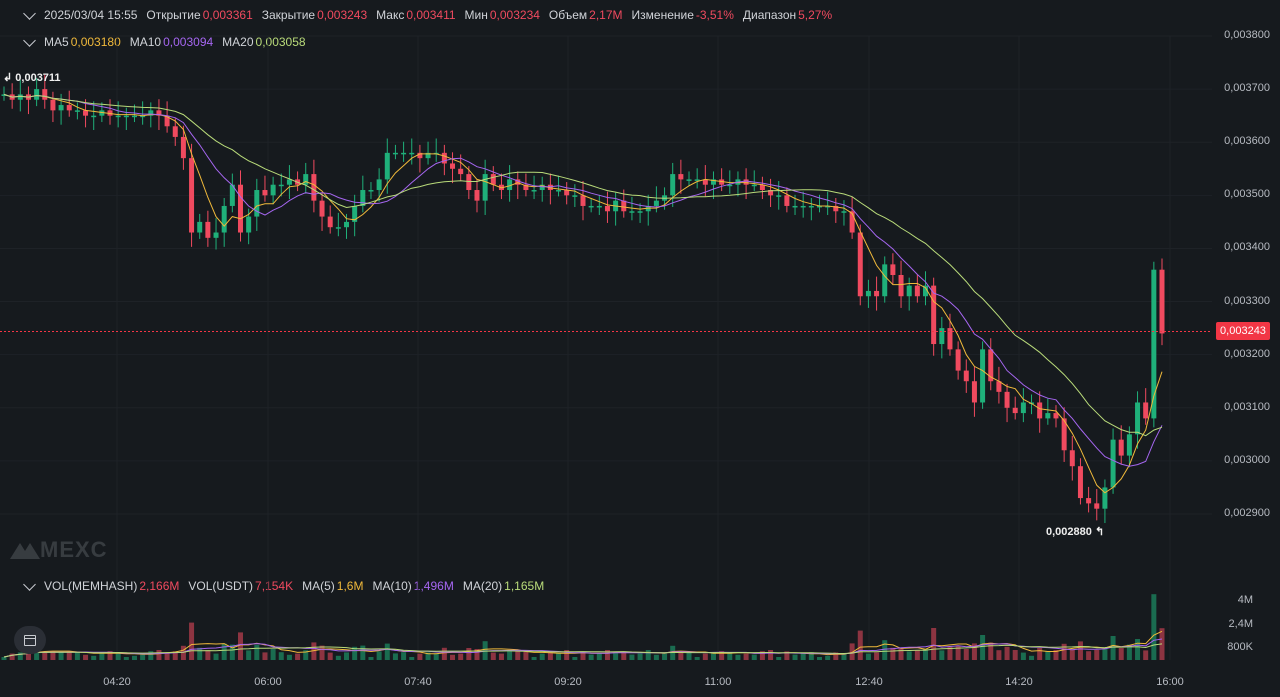  I want to click on volume-tick: 4M, so click(1245, 600).